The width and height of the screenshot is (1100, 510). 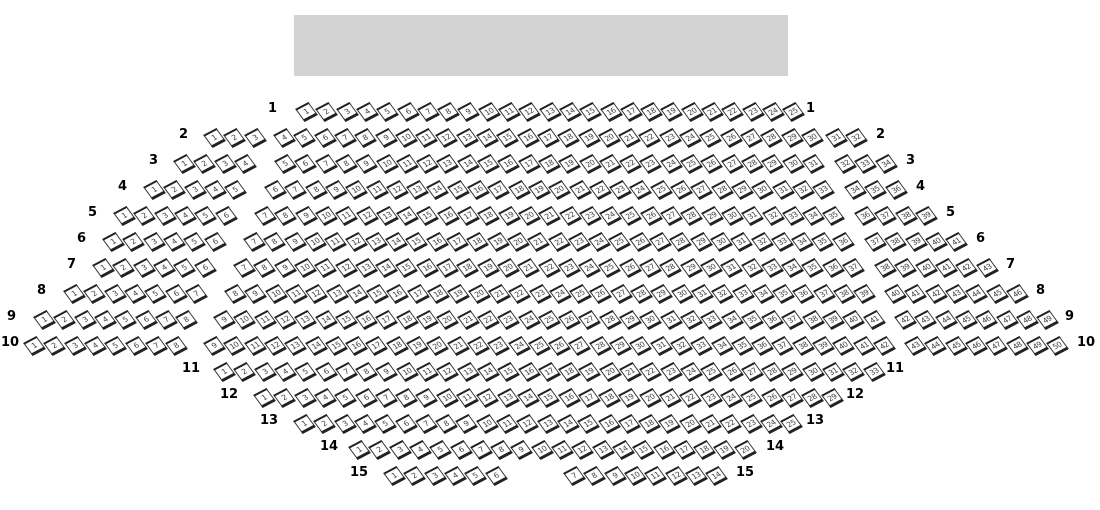 I want to click on seat: 24, so click(x=560, y=294).